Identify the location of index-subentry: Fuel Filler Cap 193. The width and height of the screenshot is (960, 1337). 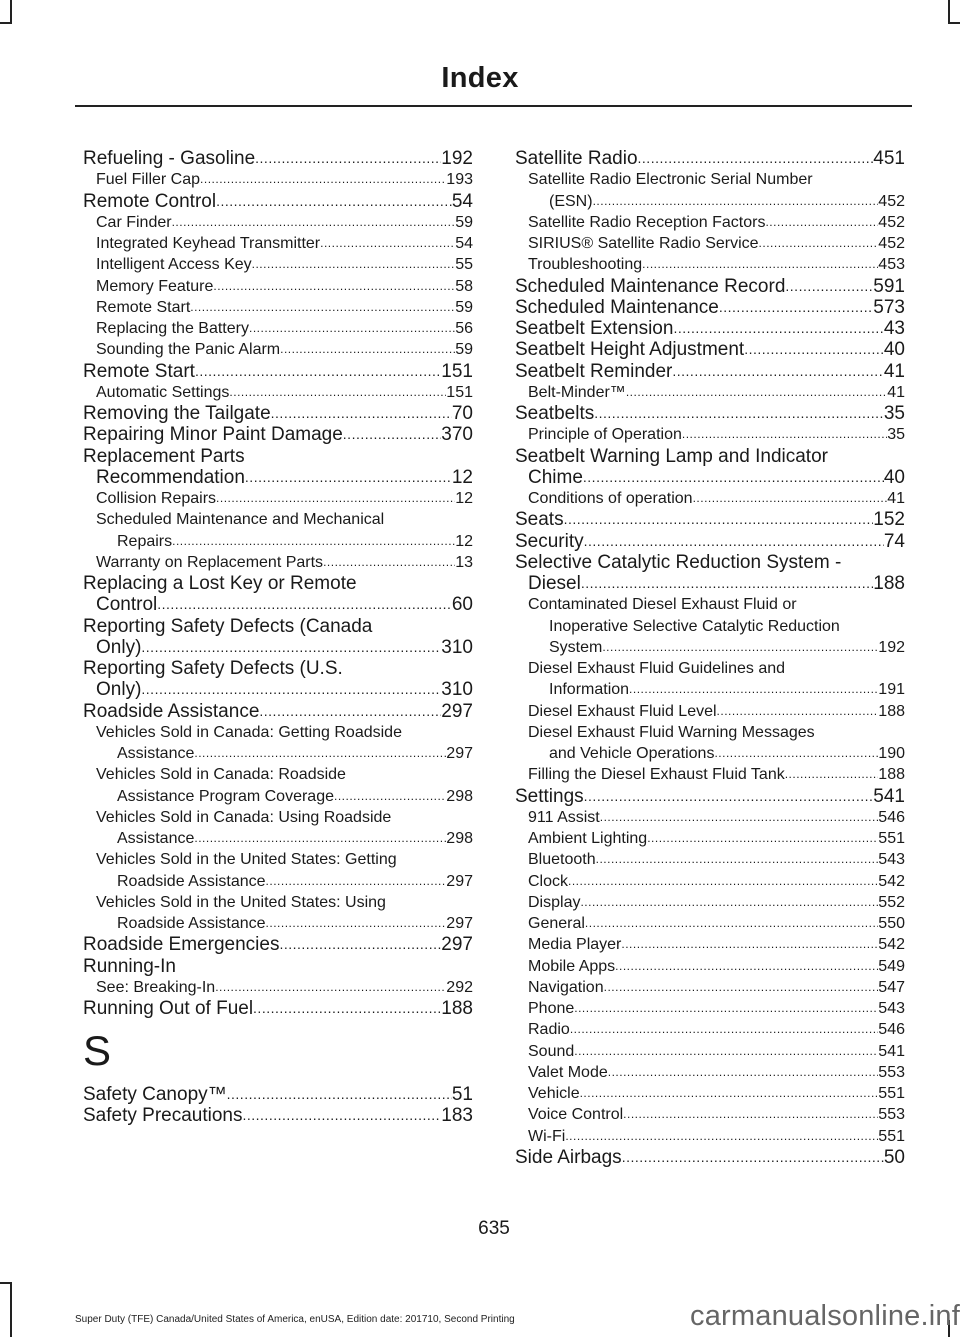
(278, 179).